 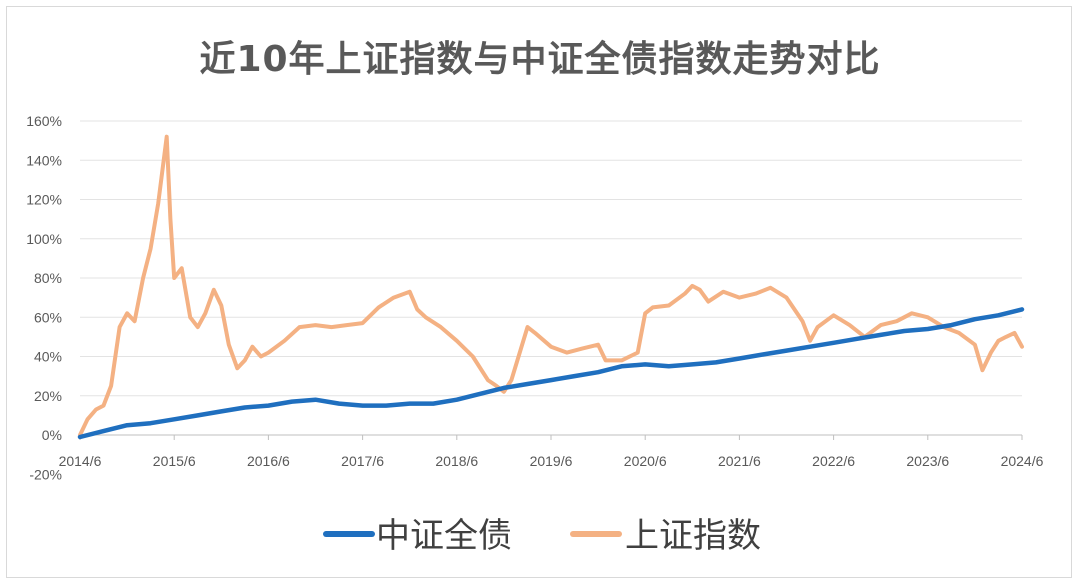 I want to click on x-tick-label: 2022/6, so click(x=833, y=461).